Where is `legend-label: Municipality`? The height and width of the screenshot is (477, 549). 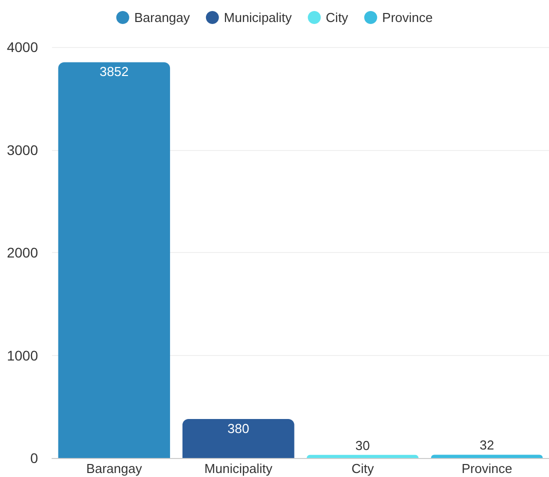
legend-label: Municipality is located at coordinates (258, 17).